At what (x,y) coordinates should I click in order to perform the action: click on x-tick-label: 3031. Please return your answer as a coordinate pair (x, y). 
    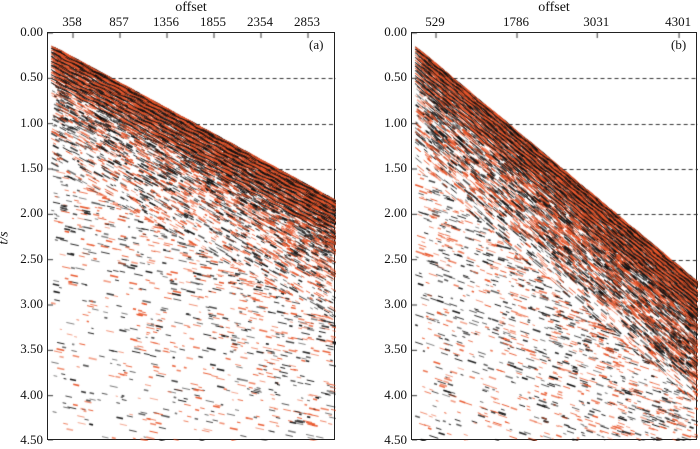
    Looking at the image, I should click on (596, 21).